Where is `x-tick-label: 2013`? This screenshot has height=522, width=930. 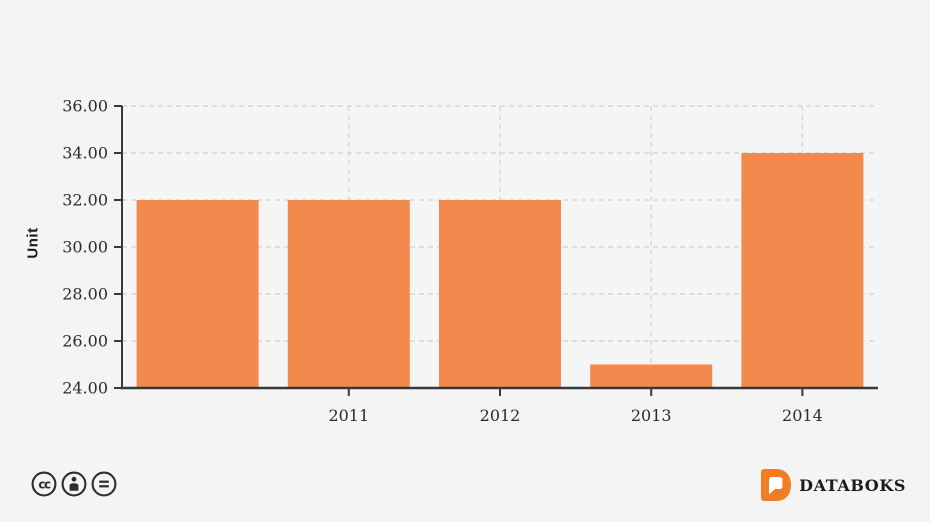
x-tick-label: 2013 is located at coordinates (651, 415).